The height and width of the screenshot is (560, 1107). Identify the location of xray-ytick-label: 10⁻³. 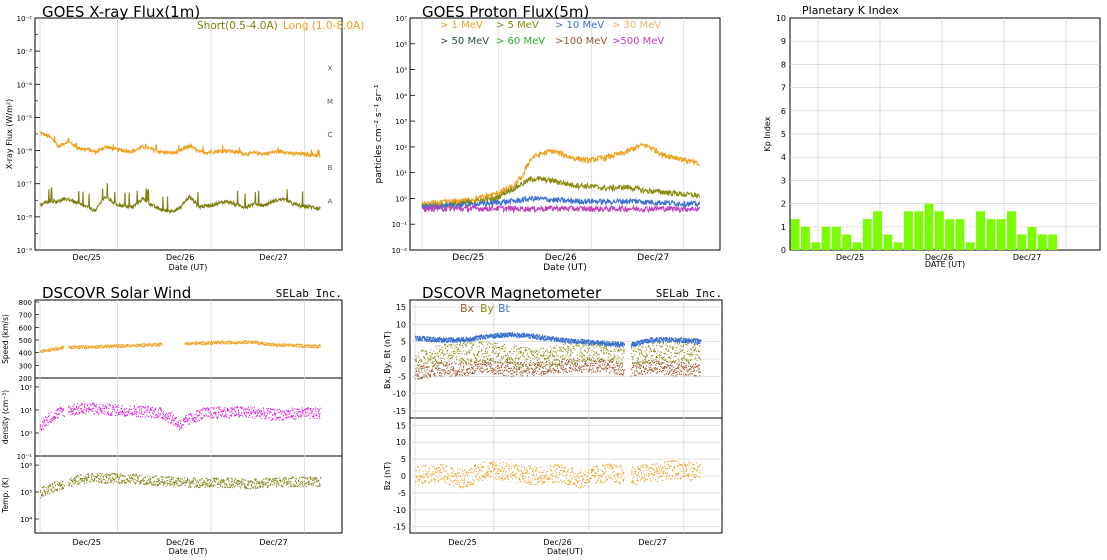
(25, 52).